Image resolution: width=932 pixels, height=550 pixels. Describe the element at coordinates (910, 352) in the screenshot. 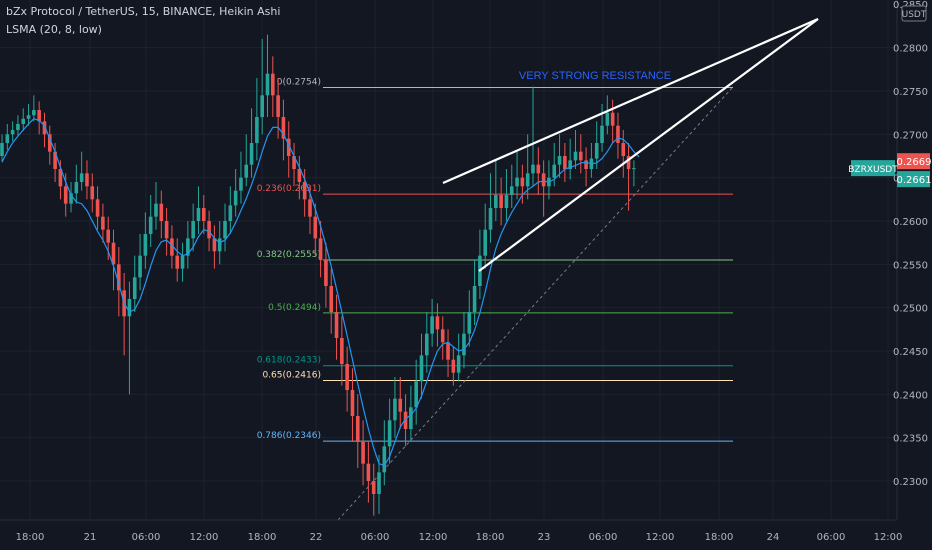

I see `price-tick-label: 0.2450` at that location.